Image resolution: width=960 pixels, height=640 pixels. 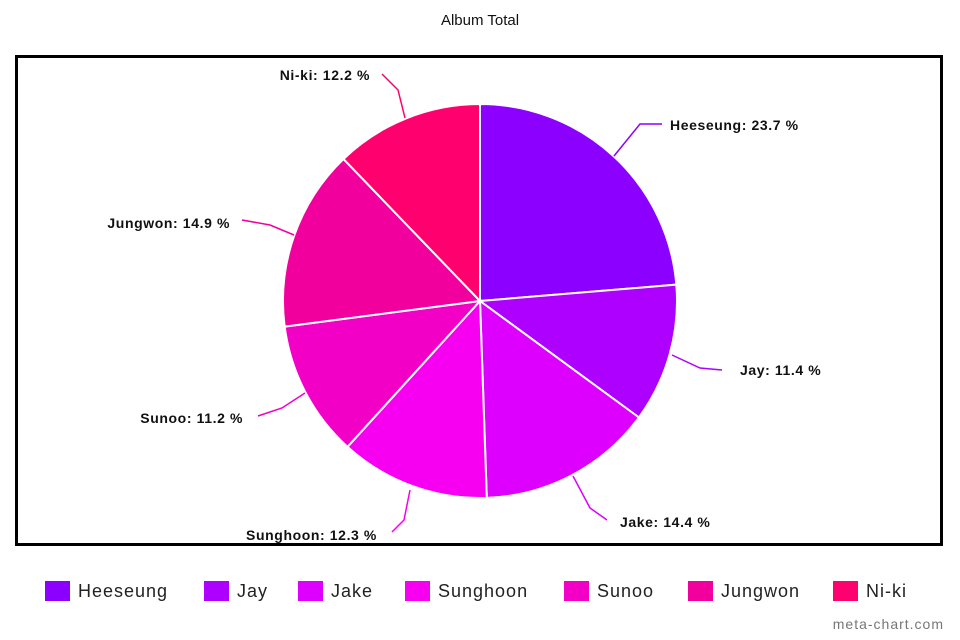 What do you see at coordinates (578, 202) in the screenshot?
I see `pie-slice-heeseung` at bounding box center [578, 202].